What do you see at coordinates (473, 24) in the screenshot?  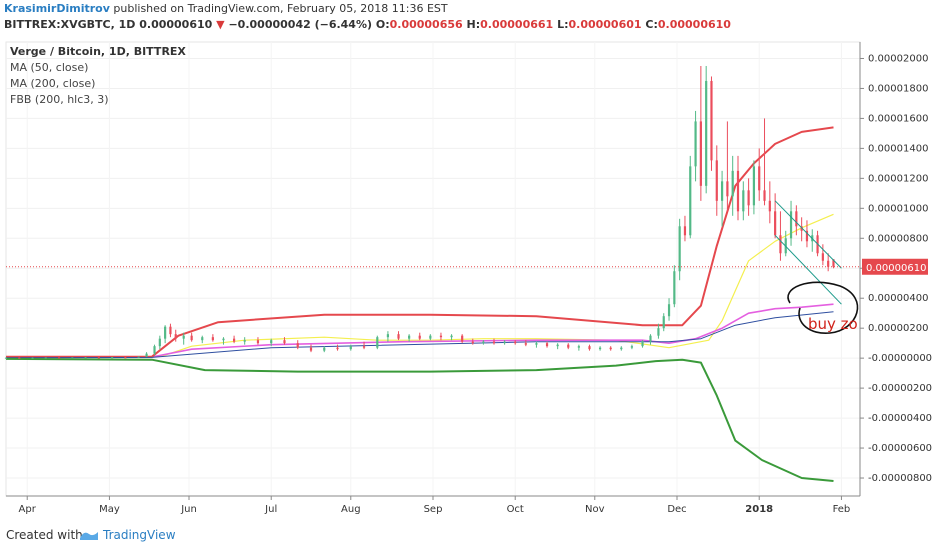 I see `high-label: H:` at bounding box center [473, 24].